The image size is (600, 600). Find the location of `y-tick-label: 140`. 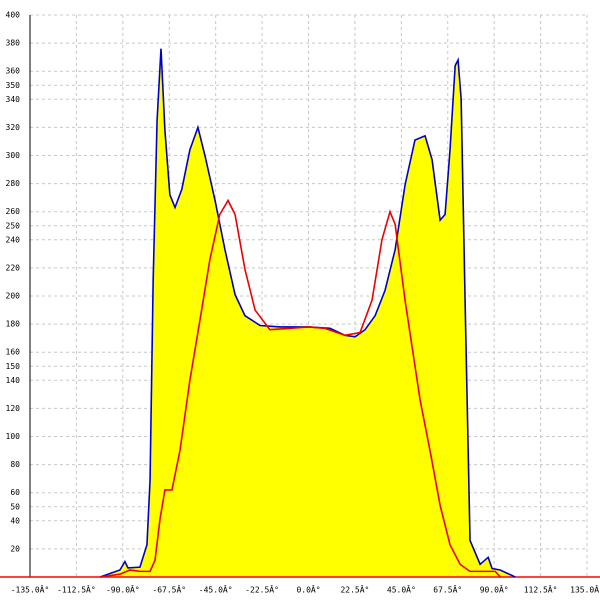

y-tick-label: 140 is located at coordinates (13, 380).